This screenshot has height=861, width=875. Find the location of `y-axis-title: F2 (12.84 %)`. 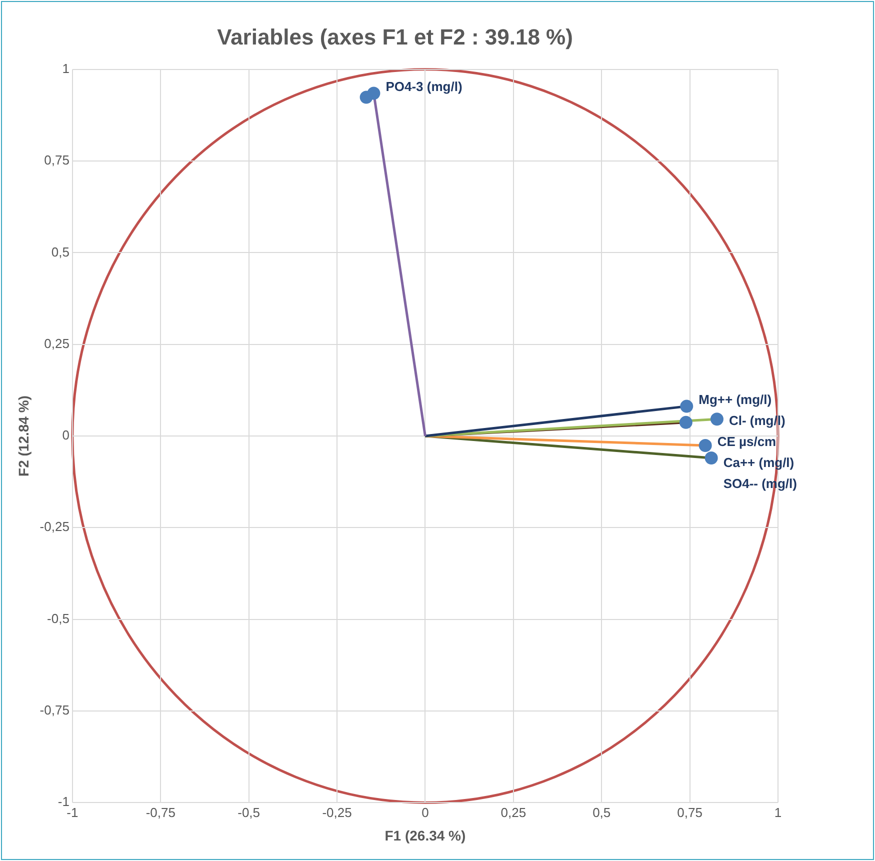

y-axis-title: F2 (12.84 %) is located at coordinates (23, 436).